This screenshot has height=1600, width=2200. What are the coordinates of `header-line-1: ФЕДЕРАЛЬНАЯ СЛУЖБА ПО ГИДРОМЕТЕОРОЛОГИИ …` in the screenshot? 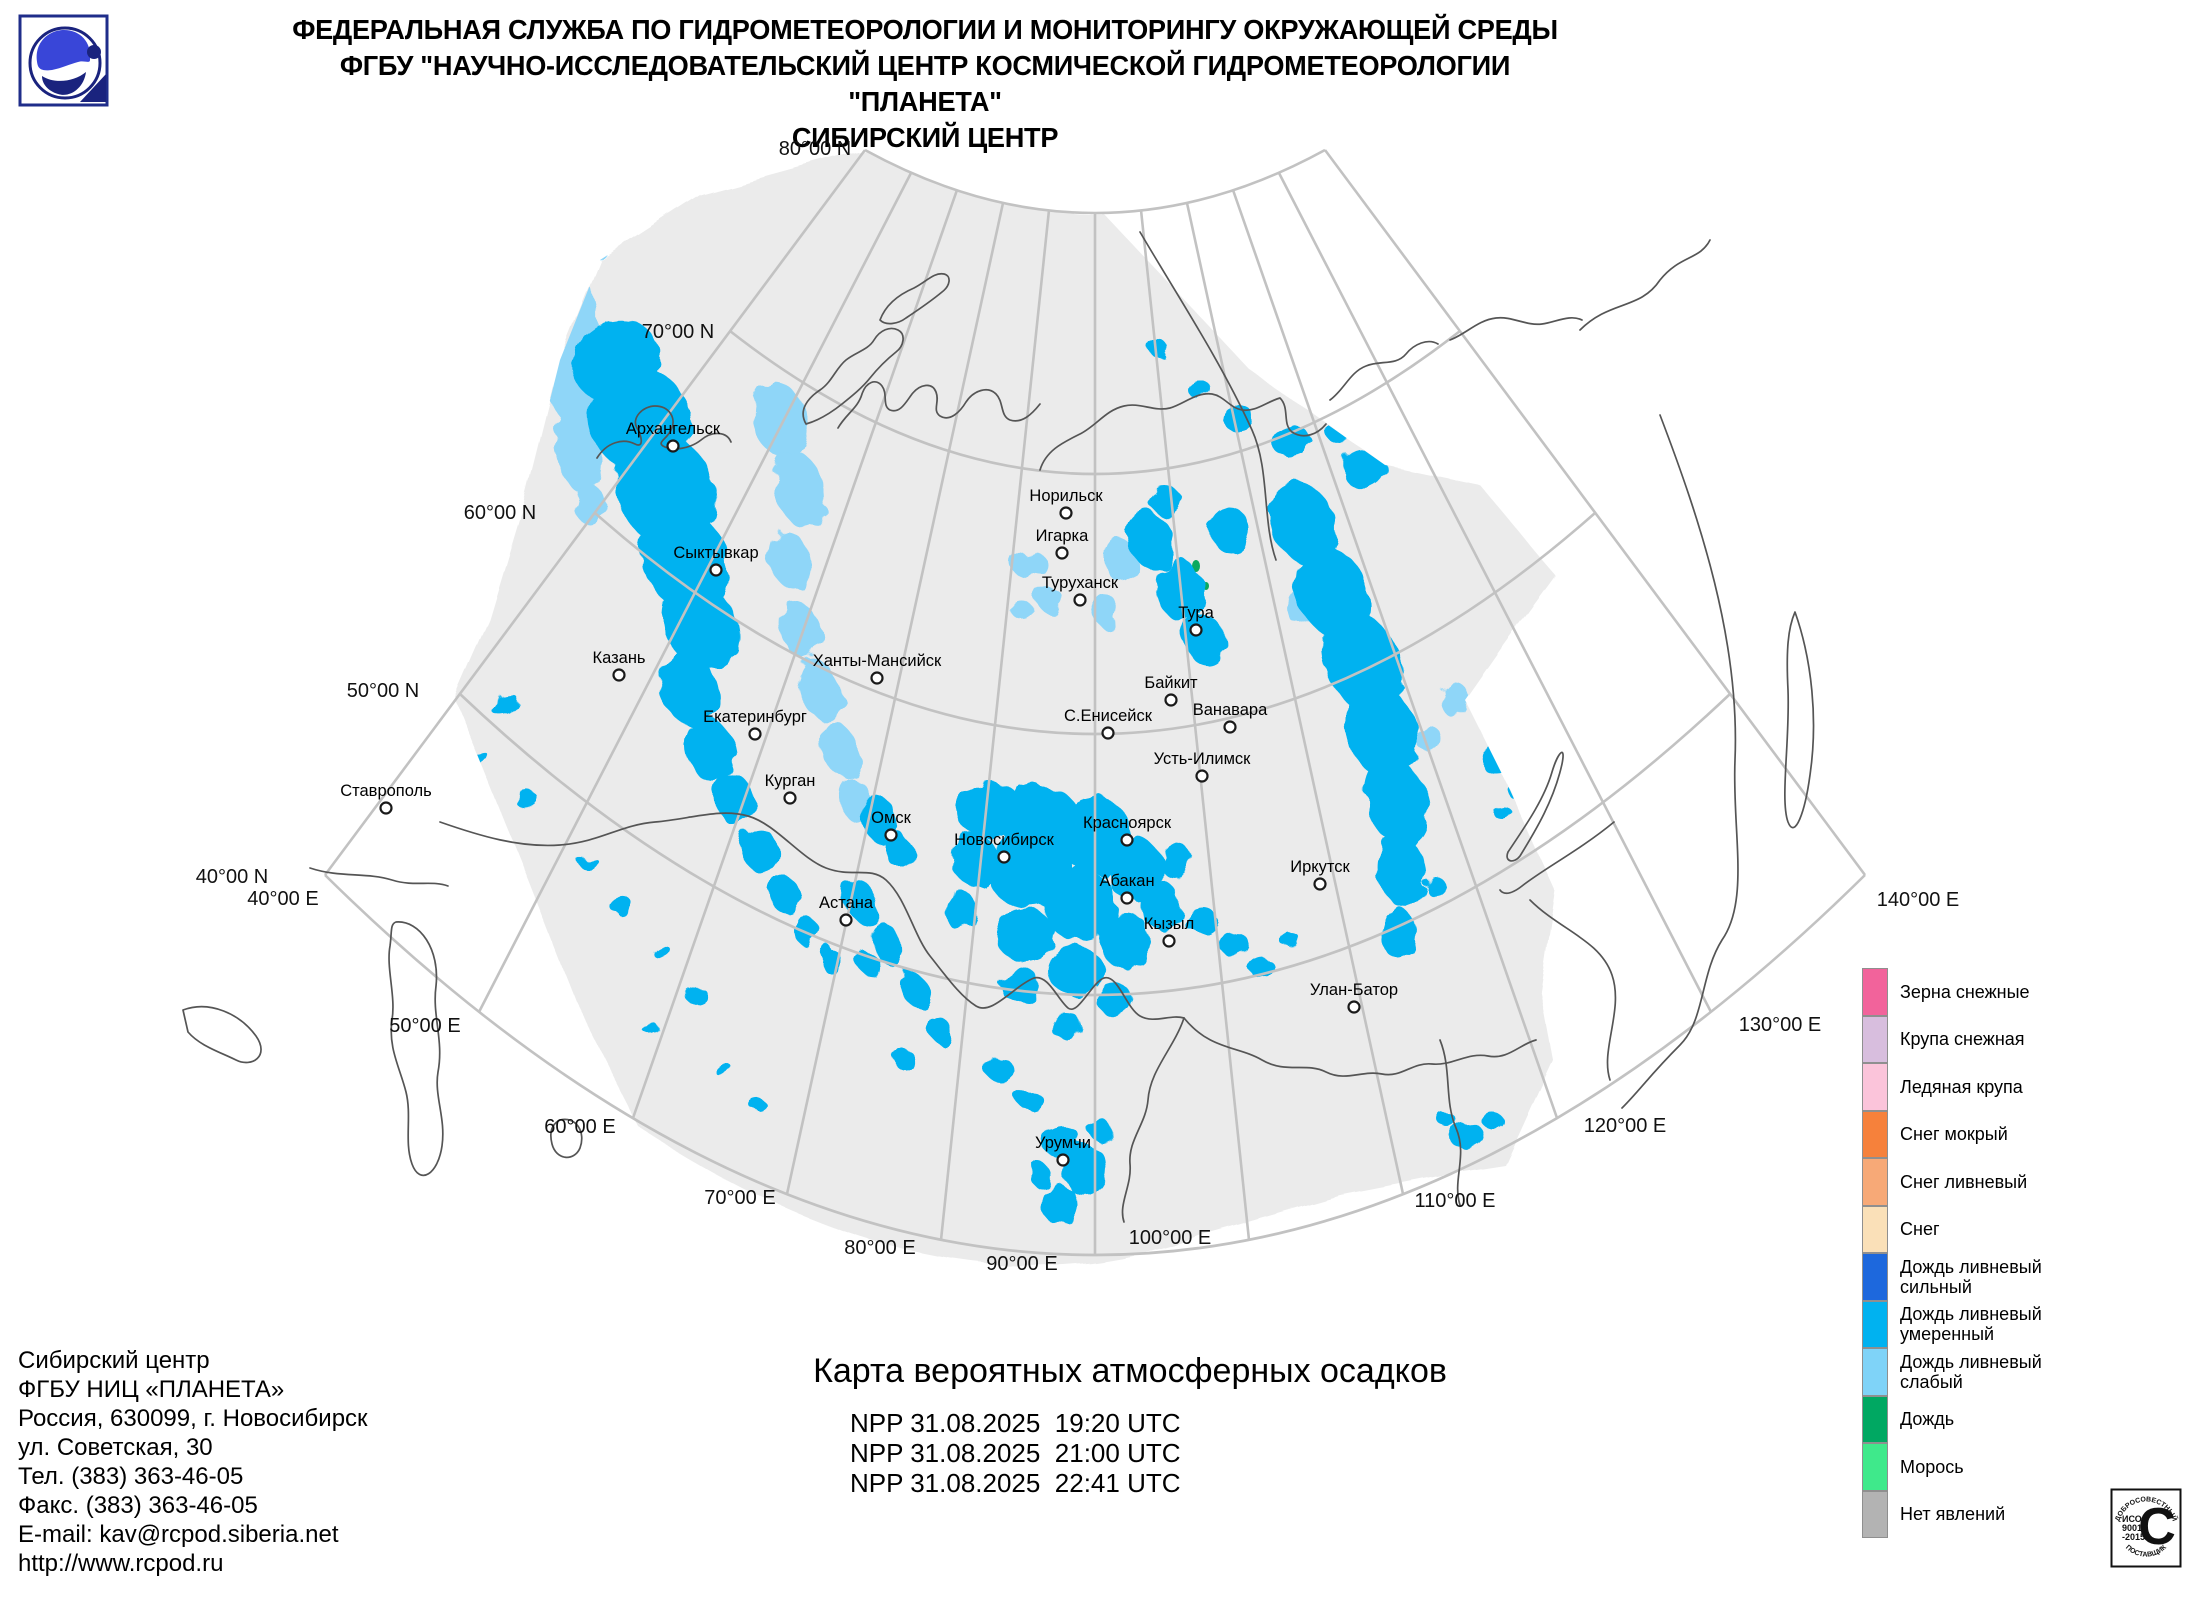 It's located at (925, 29).